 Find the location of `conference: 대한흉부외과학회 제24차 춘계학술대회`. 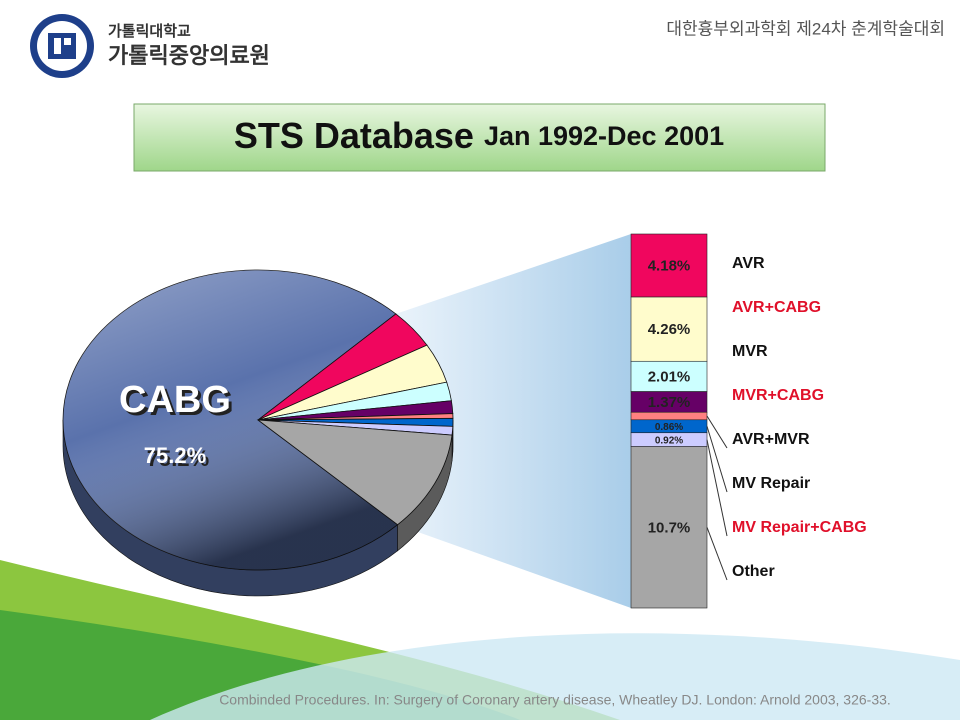

conference: 대한흉부외과학회 제24차 춘계학술대회 is located at coordinates (805, 28).